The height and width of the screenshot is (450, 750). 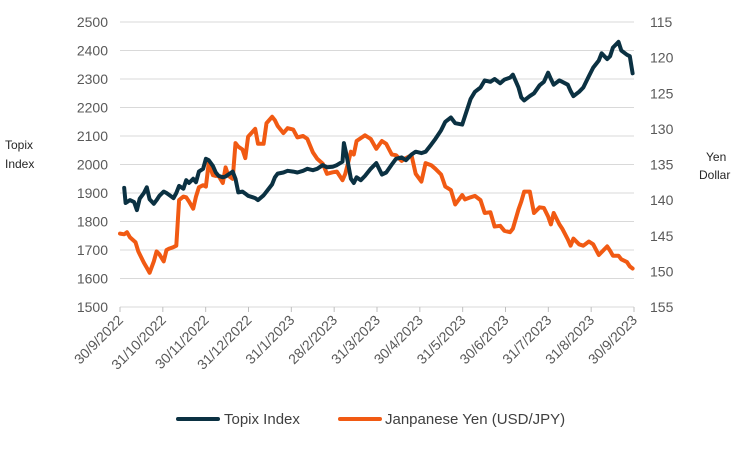 What do you see at coordinates (714, 166) in the screenshot?
I see `right-axis-title: Yen Dollar` at bounding box center [714, 166].